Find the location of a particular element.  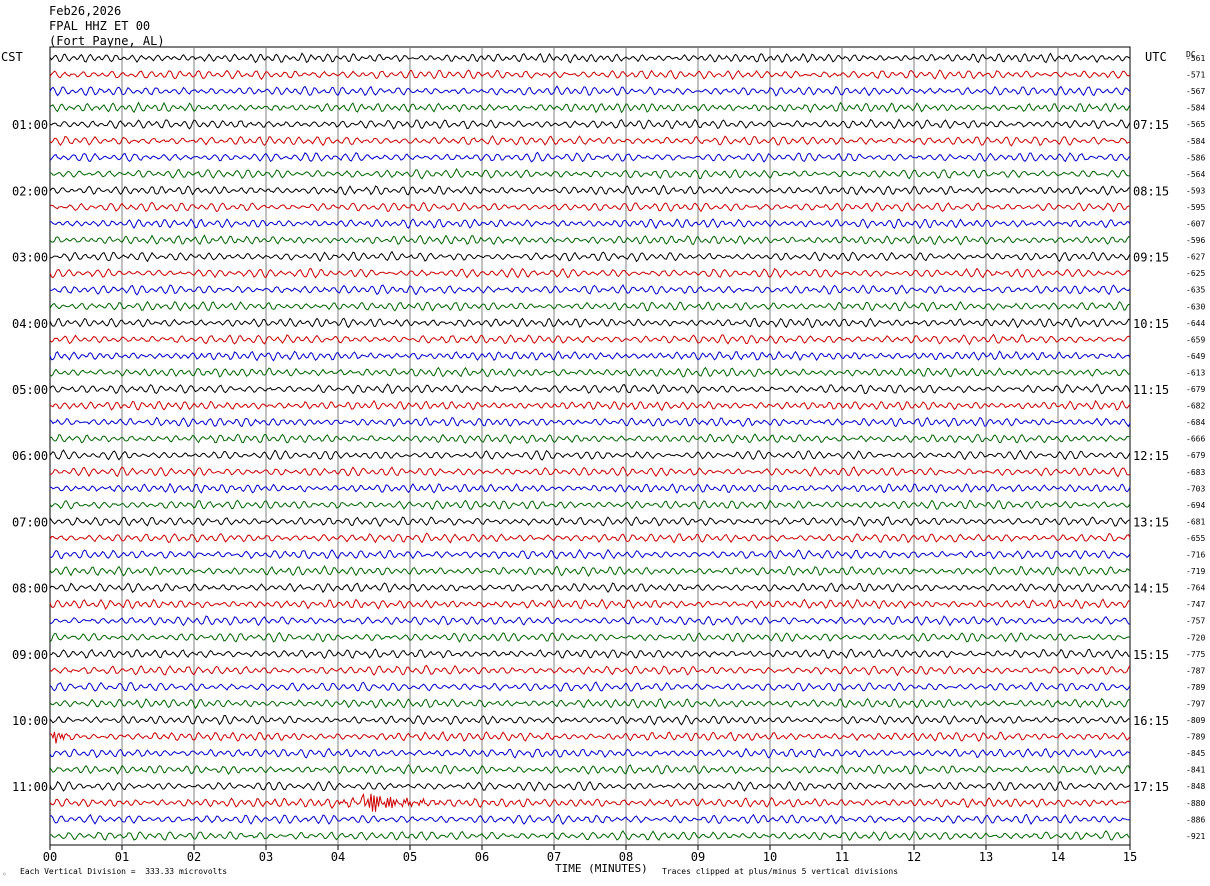

x-tick-label: 02 is located at coordinates (194, 857).